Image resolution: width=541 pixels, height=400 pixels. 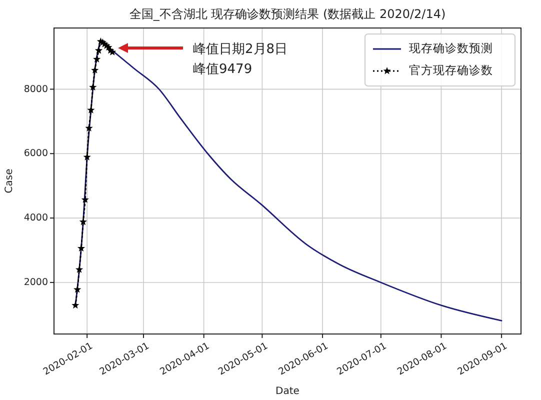 I want to click on y-axis-title: Case, so click(x=9, y=181).